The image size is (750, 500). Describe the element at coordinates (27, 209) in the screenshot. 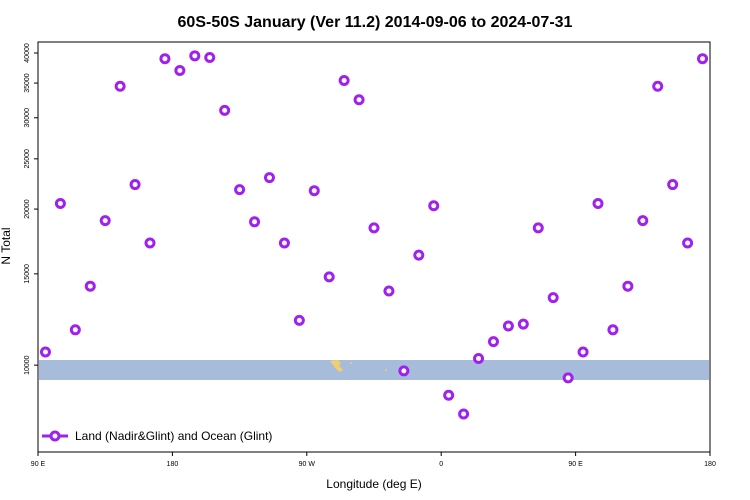

I see `y-tick-label: 20000` at that location.